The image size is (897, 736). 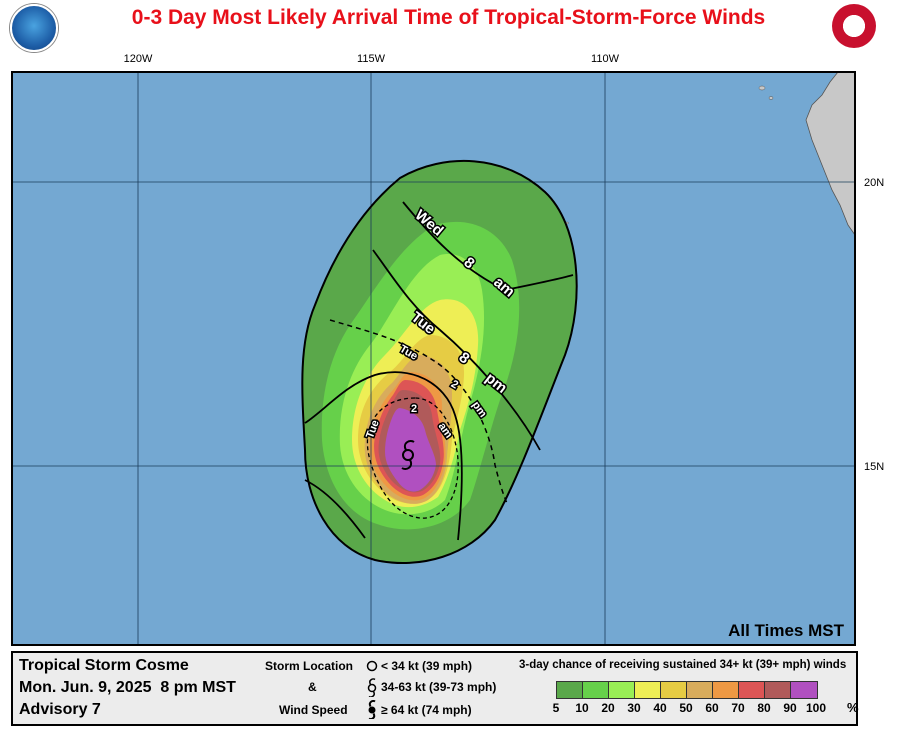 What do you see at coordinates (439, 687) in the screenshot?
I see `kt34-63-label: 34-63 kt (39-73 mph)` at bounding box center [439, 687].